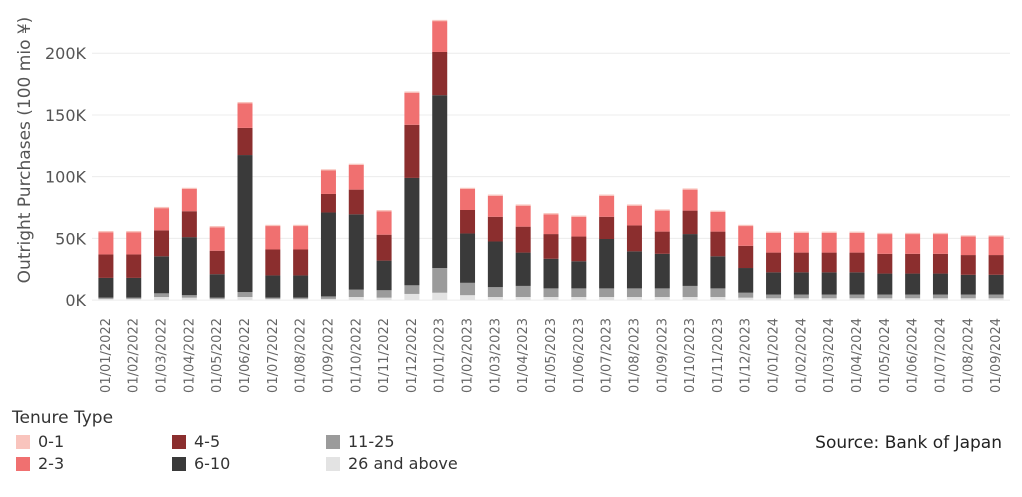  What do you see at coordinates (51, 441) in the screenshot?
I see `legend-label: 0-1` at bounding box center [51, 441].